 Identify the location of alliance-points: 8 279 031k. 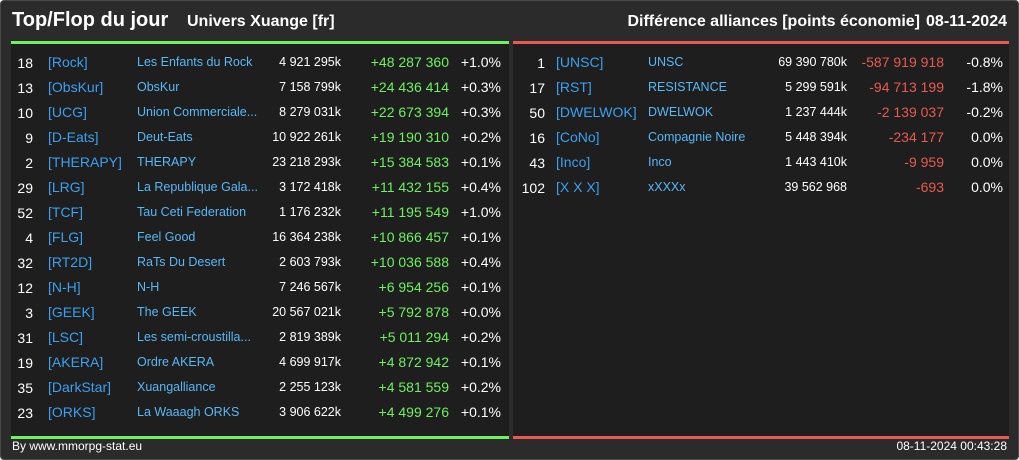
(310, 112).